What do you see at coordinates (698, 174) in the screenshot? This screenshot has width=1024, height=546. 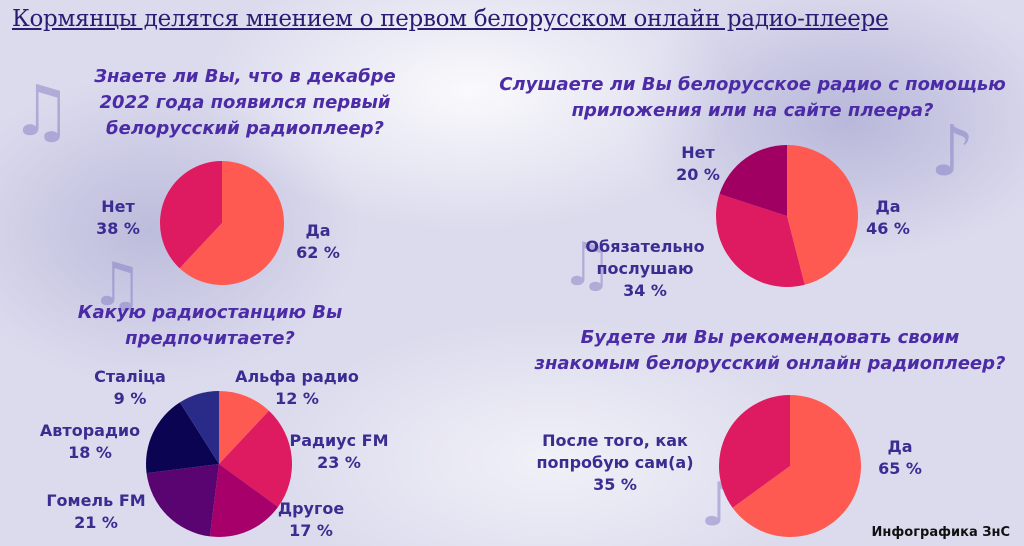 I see `slice-value: 20 %` at bounding box center [698, 174].